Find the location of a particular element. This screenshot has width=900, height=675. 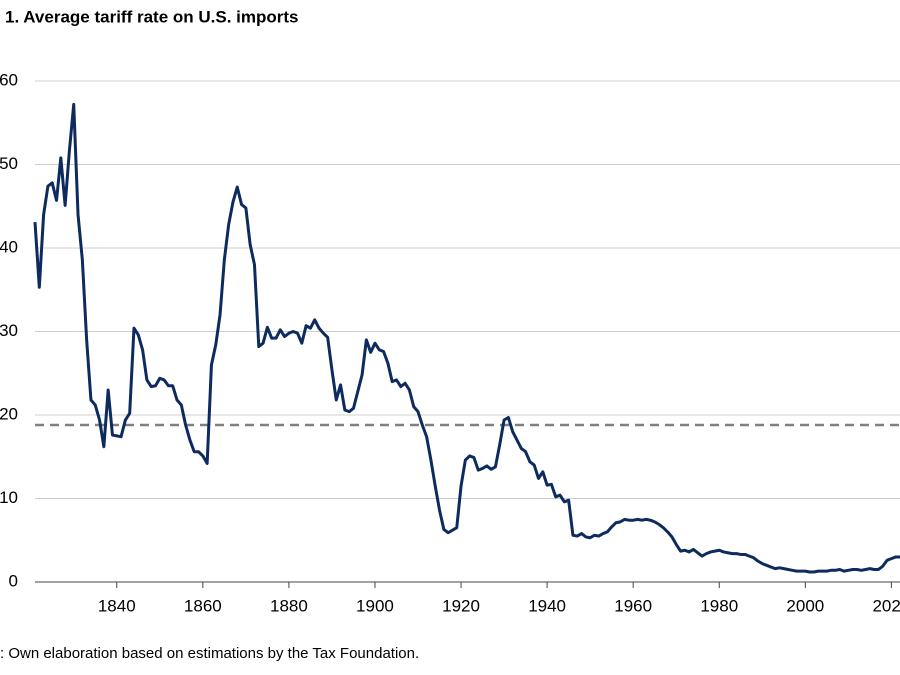

x-tick-label: 2000 is located at coordinates (805, 605).